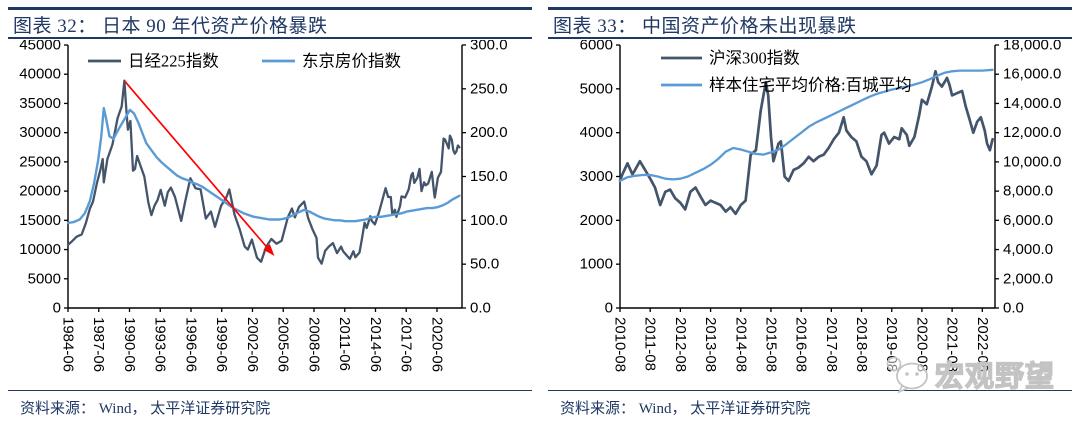 This screenshot has height=424, width=1080. What do you see at coordinates (1032, 47) in the screenshot?
I see `right-axis-tick-label: 18,000.0` at bounding box center [1032, 47].